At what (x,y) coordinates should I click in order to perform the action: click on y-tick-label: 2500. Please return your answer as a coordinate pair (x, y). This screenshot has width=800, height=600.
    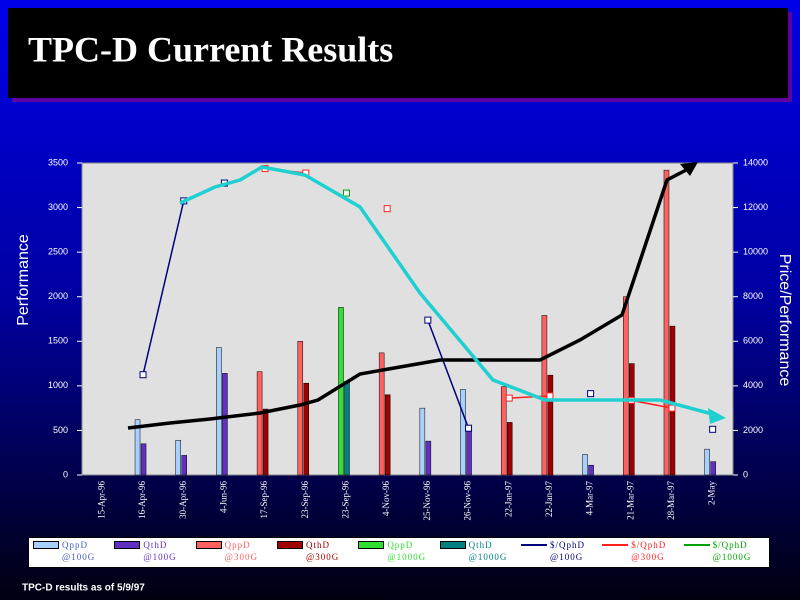
    Looking at the image, I should click on (58, 252).